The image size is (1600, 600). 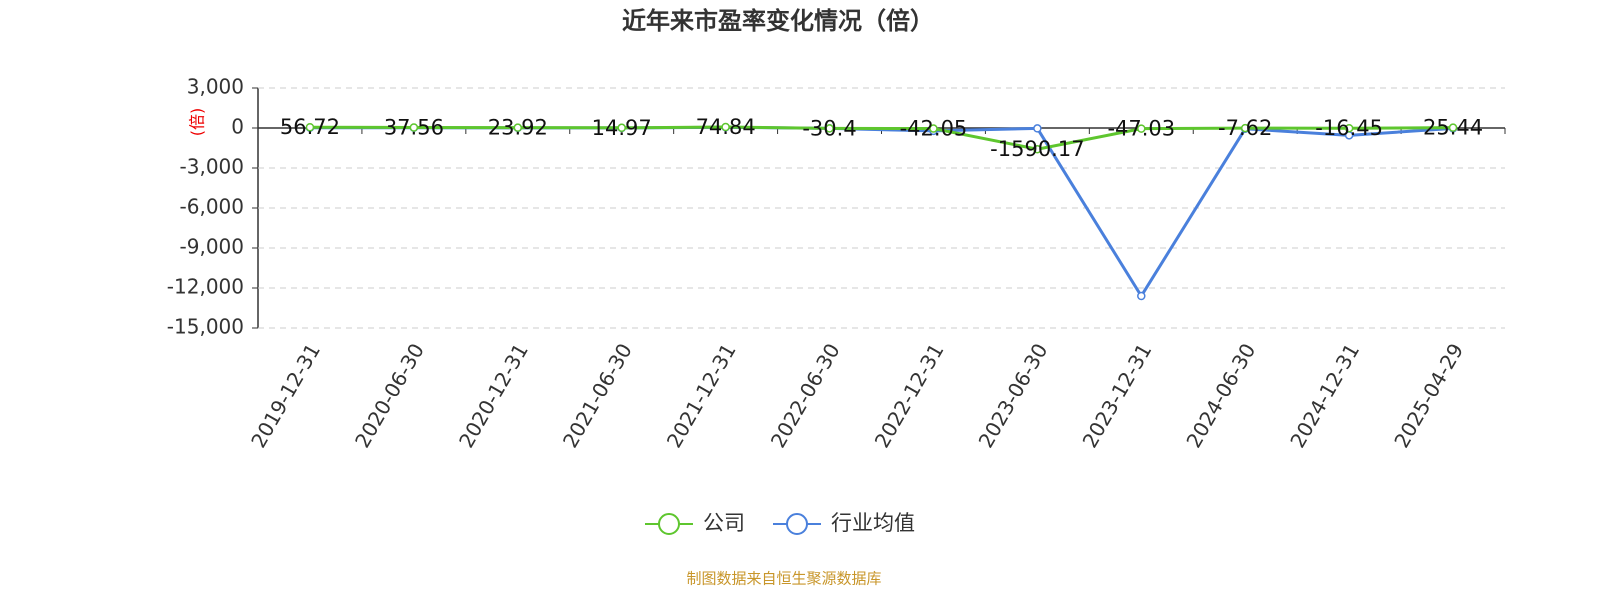 What do you see at coordinates (597, 395) in the screenshot?
I see `x-tick-label: 2021-06-30` at bounding box center [597, 395].